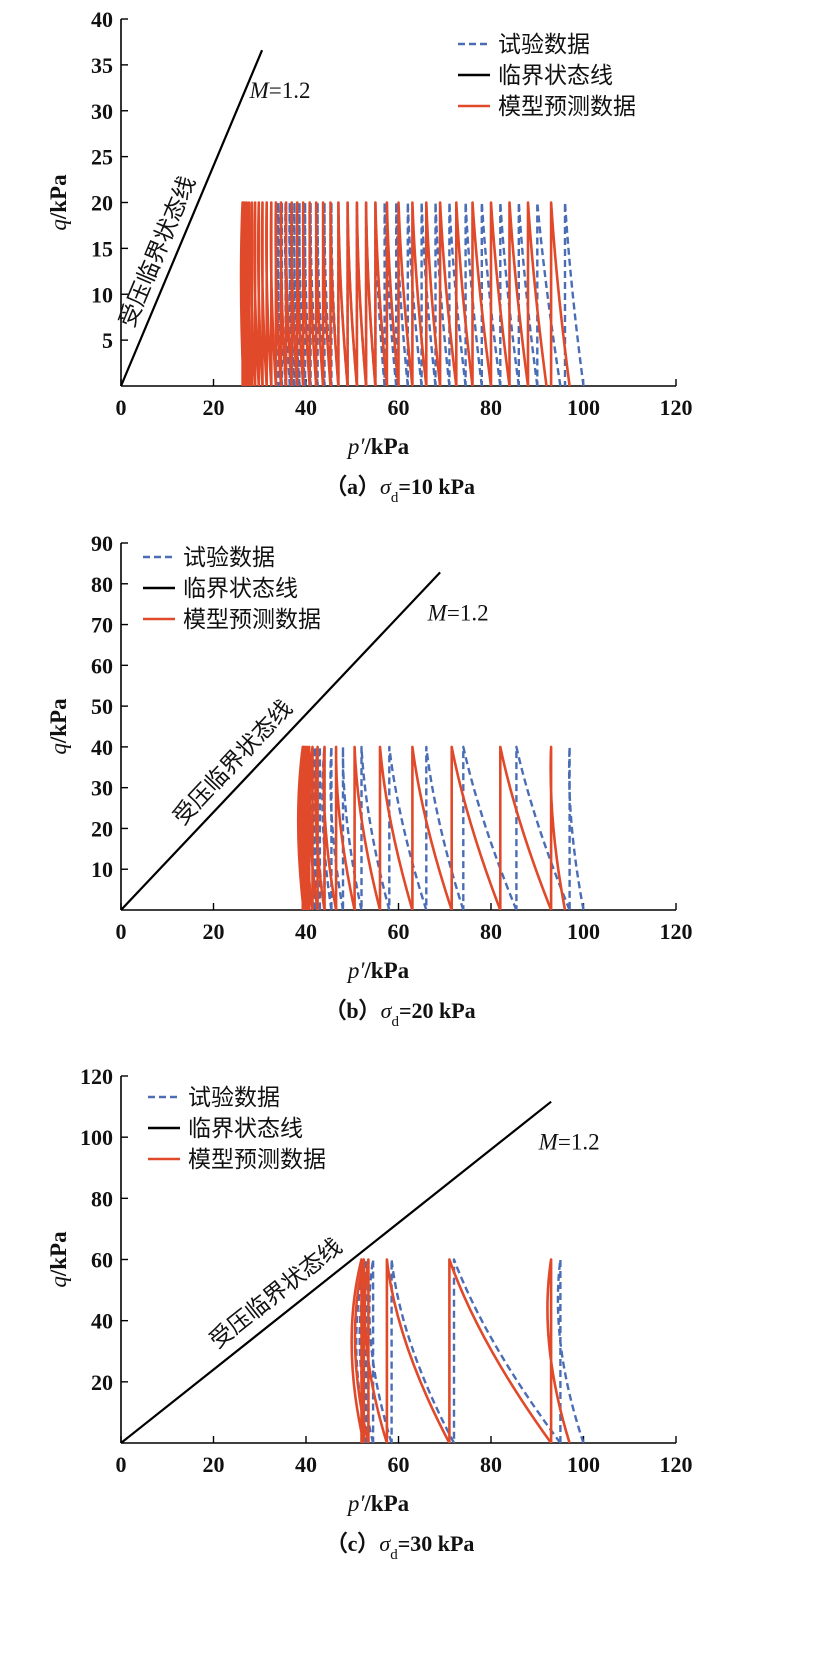 The width and height of the screenshot is (830, 1665). Describe the element at coordinates (96, 1076) in the screenshot. I see `y-tick-label: 120` at that location.